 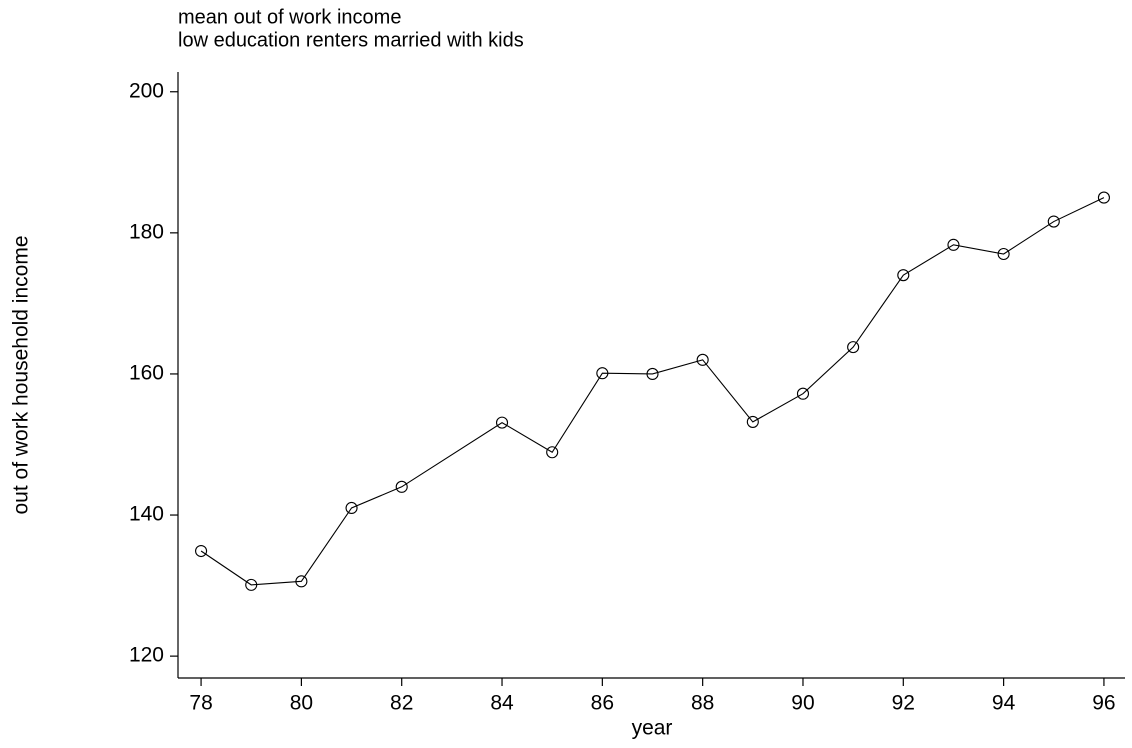 What do you see at coordinates (1004, 703) in the screenshot?
I see `x-tick-label: 94` at bounding box center [1004, 703].